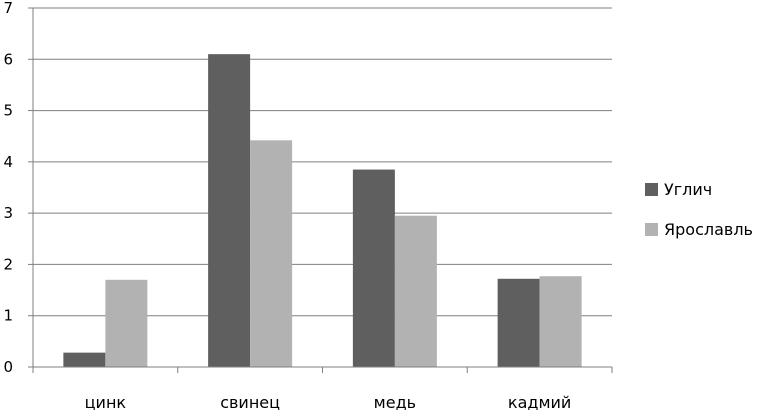 Image resolution: width=757 pixels, height=410 pixels. Describe the element at coordinates (708, 229) in the screenshot. I see `legend-label: Ярославль` at that location.